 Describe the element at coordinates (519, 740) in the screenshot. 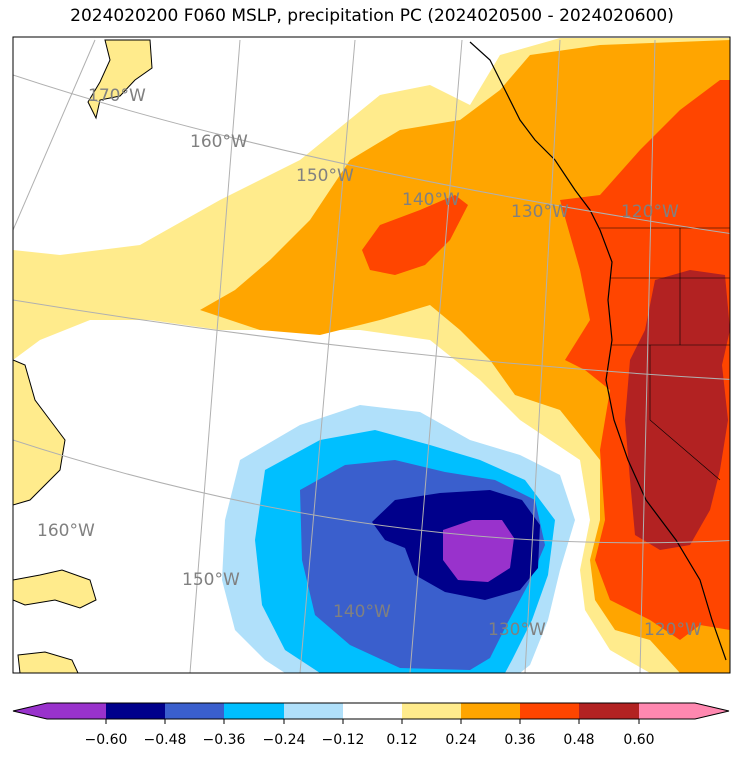

I see `colorbar-tick-label: 0.36` at that location.